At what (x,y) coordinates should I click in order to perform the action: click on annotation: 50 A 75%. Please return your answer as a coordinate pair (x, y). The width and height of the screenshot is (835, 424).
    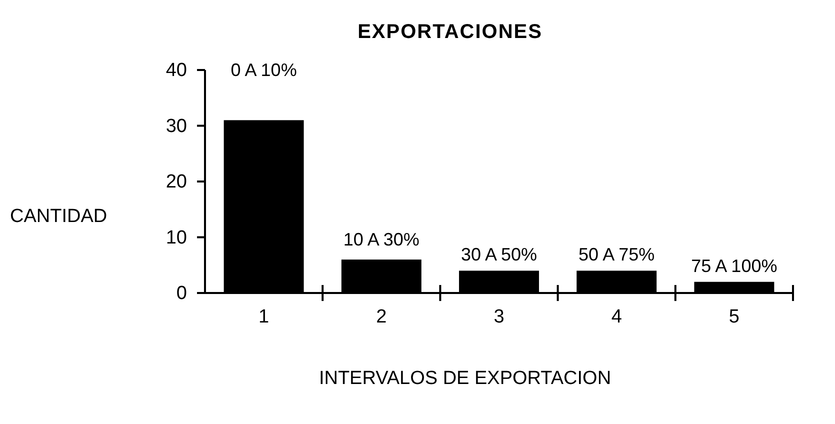
    Looking at the image, I should click on (616, 254).